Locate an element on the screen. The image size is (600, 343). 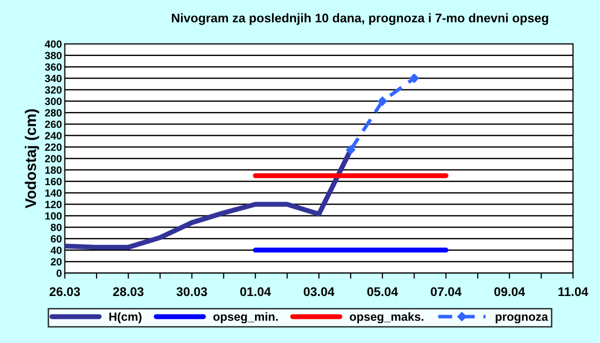
y-tick-label: 220 is located at coordinates (53, 147).